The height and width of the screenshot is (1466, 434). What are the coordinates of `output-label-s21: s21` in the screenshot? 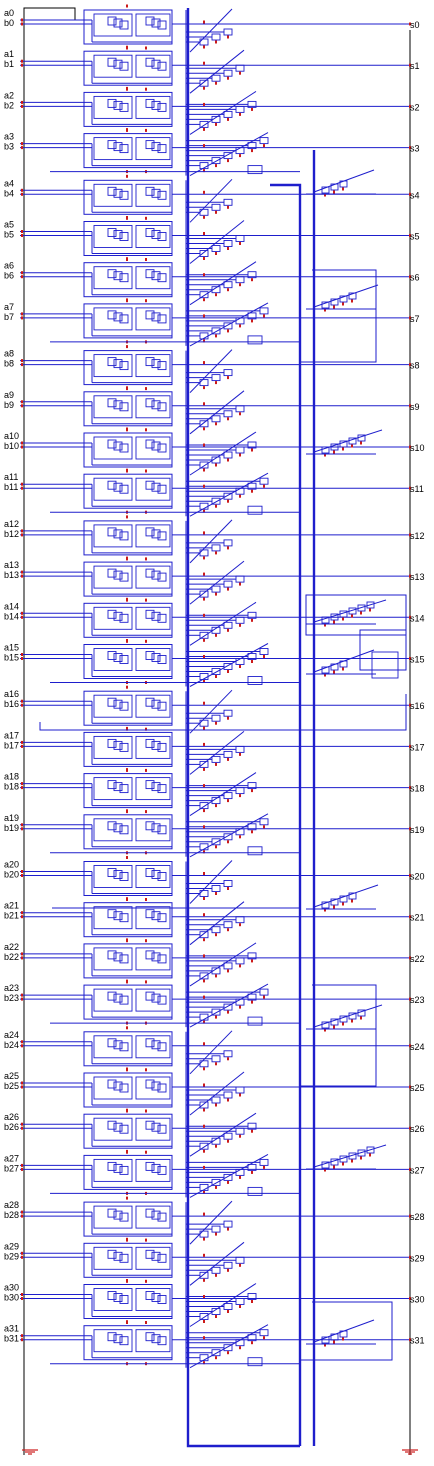 It's located at (417, 918).